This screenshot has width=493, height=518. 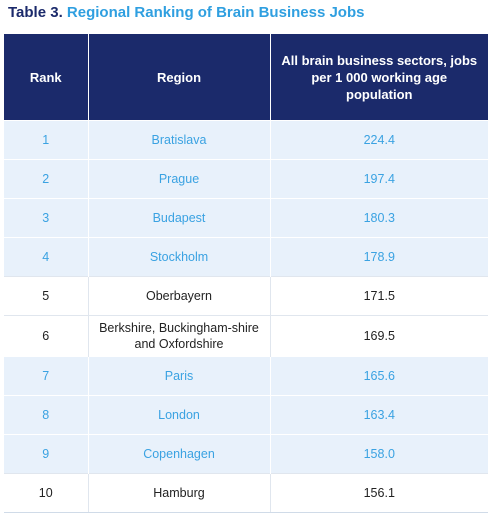 What do you see at coordinates (378, 257) in the screenshot?
I see `value-cell: 178.9` at bounding box center [378, 257].